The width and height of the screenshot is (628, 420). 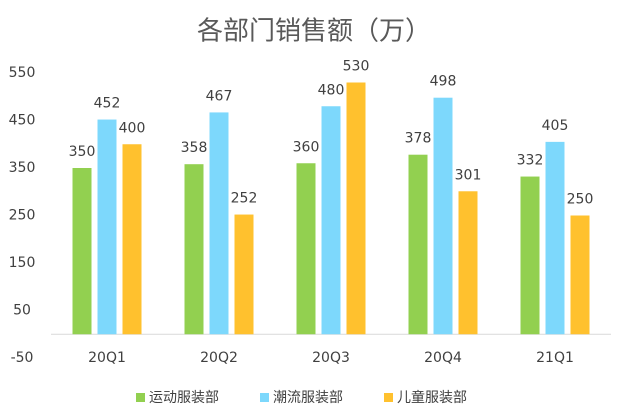 I want to click on legend-label: 儿童服装部, so click(x=432, y=397).